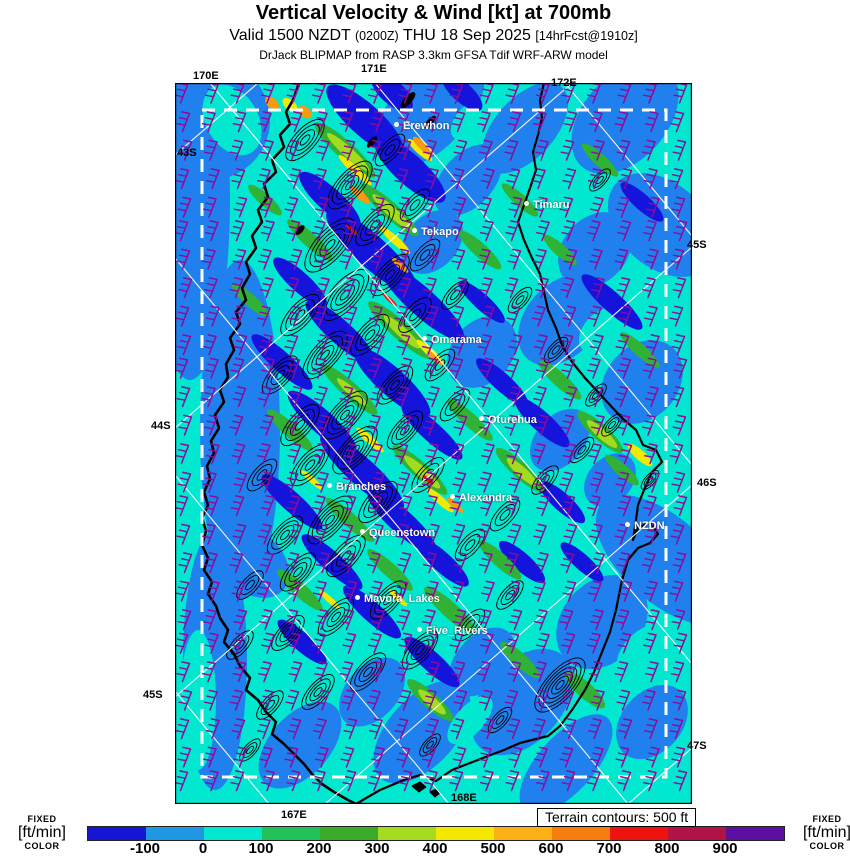 The height and width of the screenshot is (860, 850). What do you see at coordinates (402, 599) in the screenshot?
I see `place-name: Mavora_Lakes` at bounding box center [402, 599].